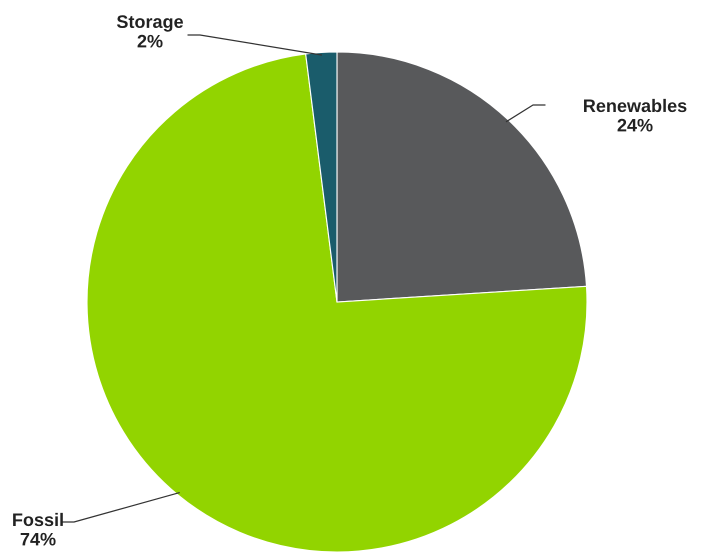  I want to click on slice-label: Fossil, so click(38, 519).